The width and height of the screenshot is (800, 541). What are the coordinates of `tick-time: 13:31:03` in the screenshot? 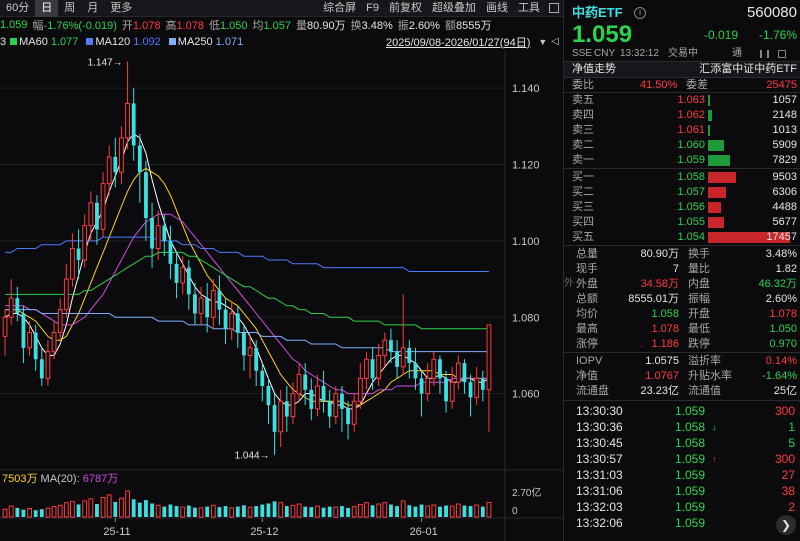 It's located at (599, 475).